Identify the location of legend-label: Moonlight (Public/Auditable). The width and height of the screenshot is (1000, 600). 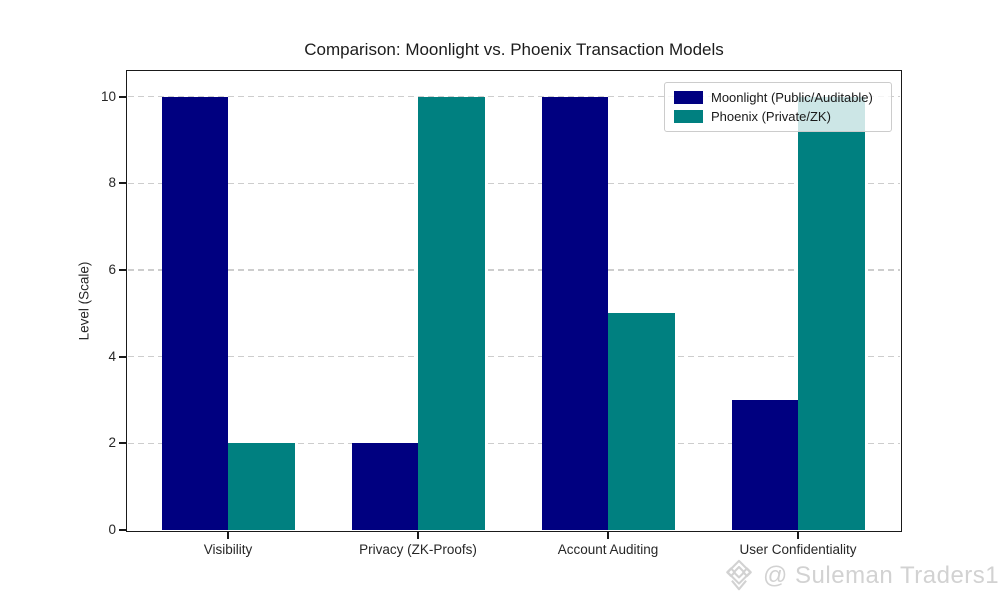
(792, 97).